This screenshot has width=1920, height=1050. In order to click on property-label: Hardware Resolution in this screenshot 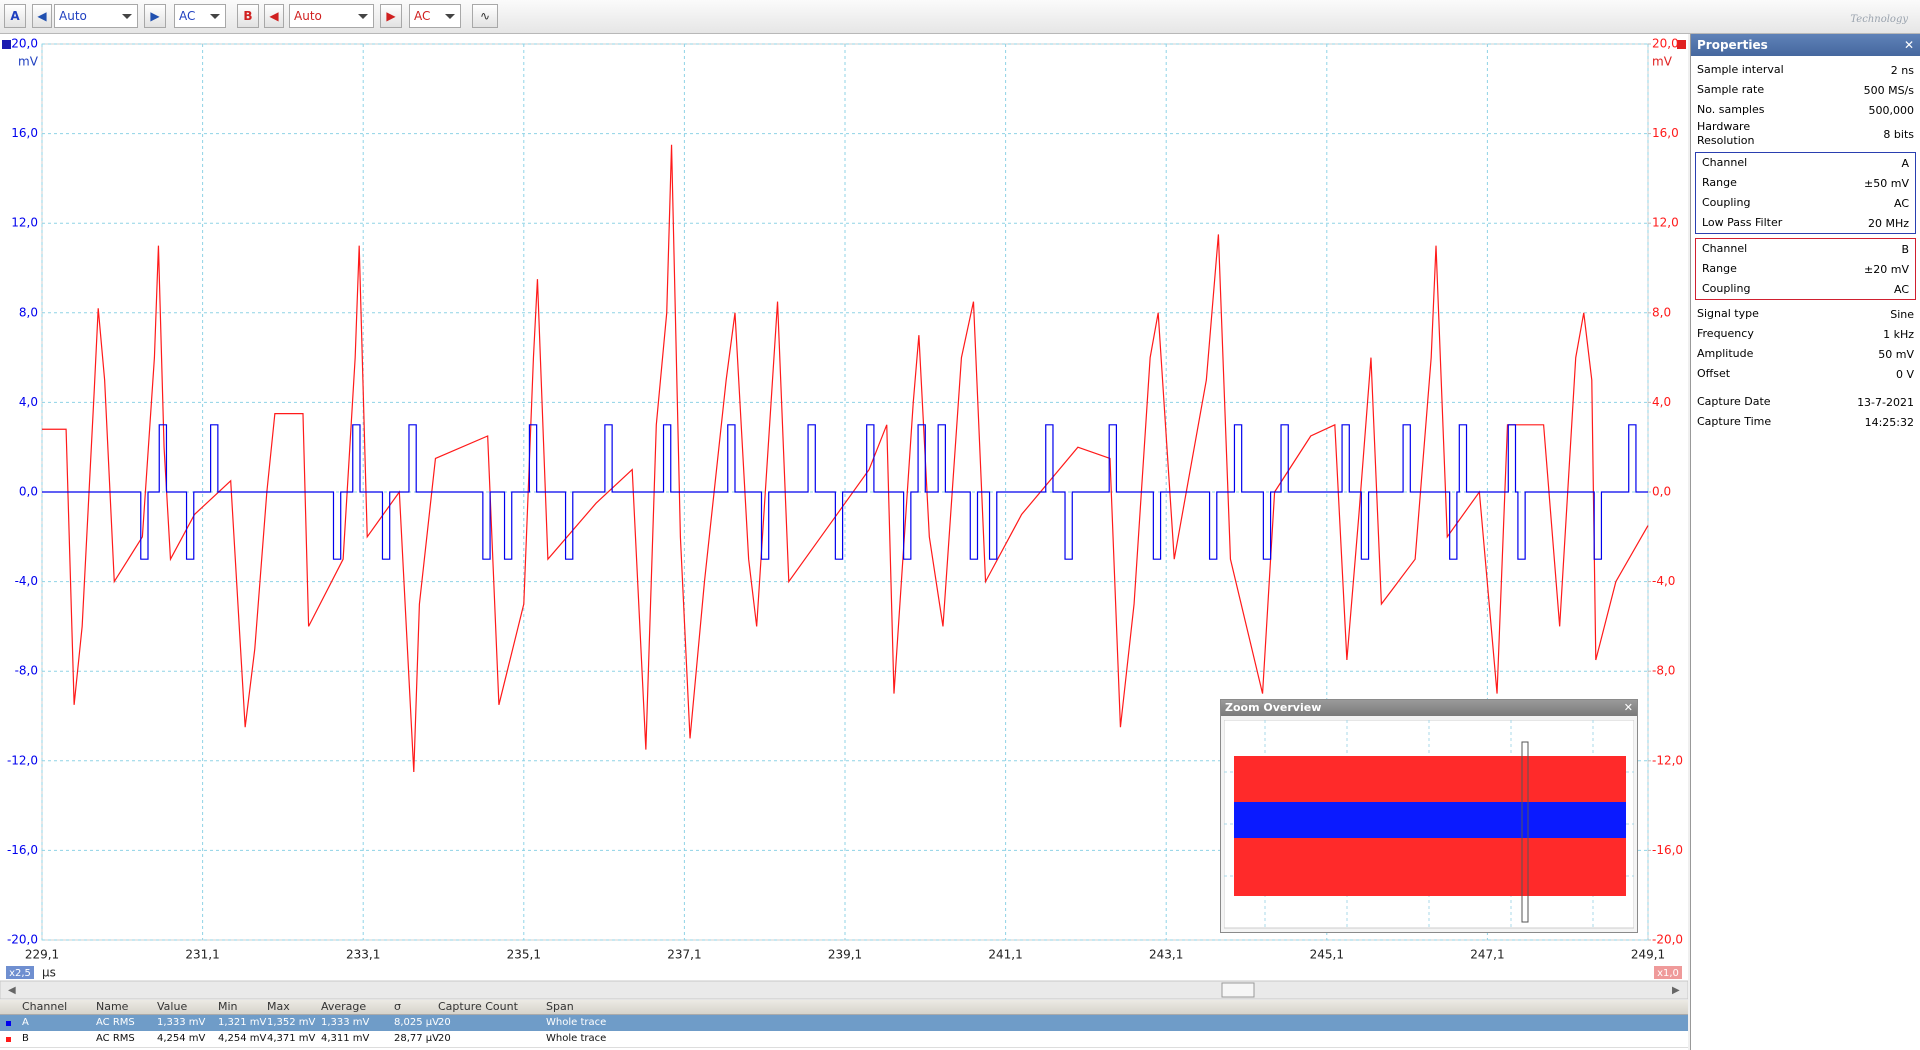, I will do `click(1726, 133)`.